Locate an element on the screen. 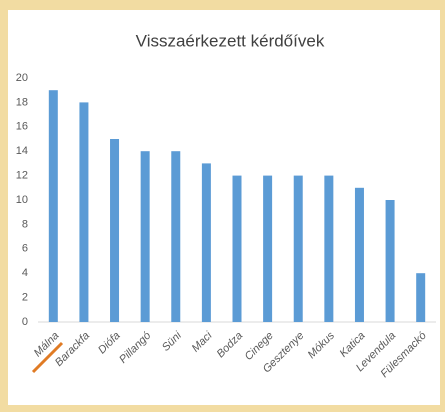 The width and height of the screenshot is (445, 412). y-tick-label: 0 is located at coordinates (25, 322).